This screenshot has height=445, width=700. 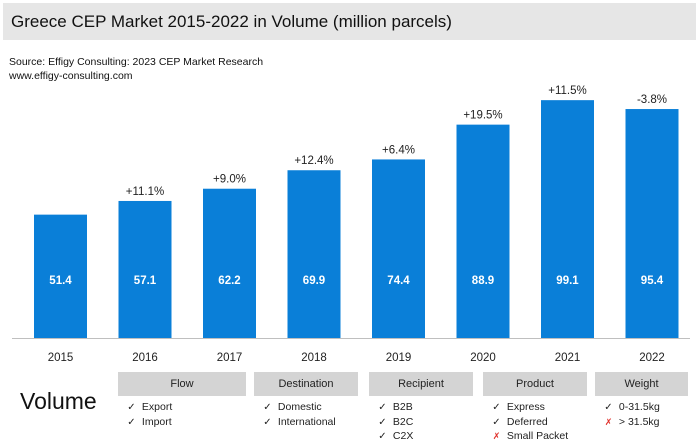 I want to click on category-item: ✓ Export, so click(x=185, y=407).